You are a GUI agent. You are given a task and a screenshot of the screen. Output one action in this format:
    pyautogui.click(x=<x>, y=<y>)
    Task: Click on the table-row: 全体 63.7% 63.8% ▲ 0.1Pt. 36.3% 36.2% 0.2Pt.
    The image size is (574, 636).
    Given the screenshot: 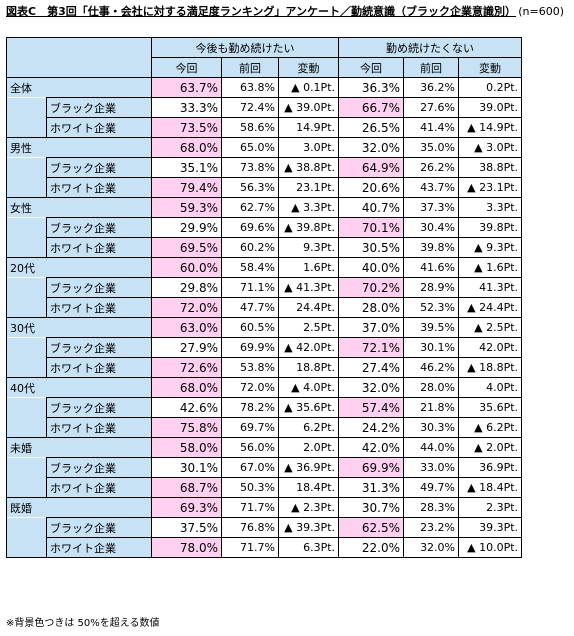 What is the action you would take?
    pyautogui.click(x=264, y=87)
    